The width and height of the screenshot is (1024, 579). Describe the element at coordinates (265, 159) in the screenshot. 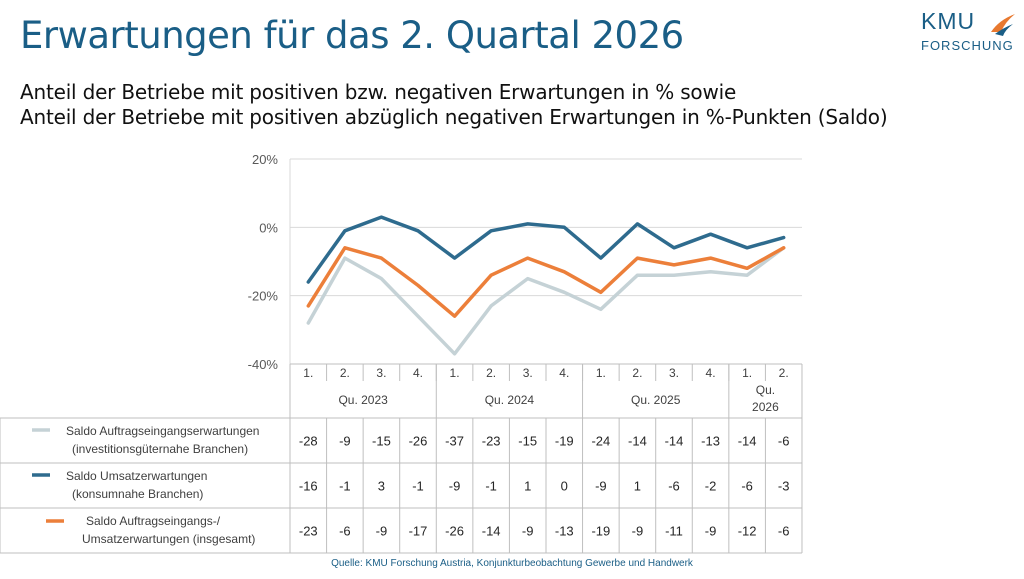

I see `y-tick-label: 20%` at that location.